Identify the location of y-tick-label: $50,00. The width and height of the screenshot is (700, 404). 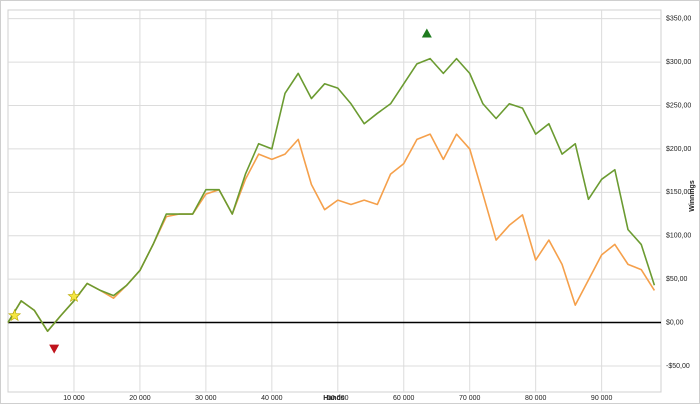
(677, 279).